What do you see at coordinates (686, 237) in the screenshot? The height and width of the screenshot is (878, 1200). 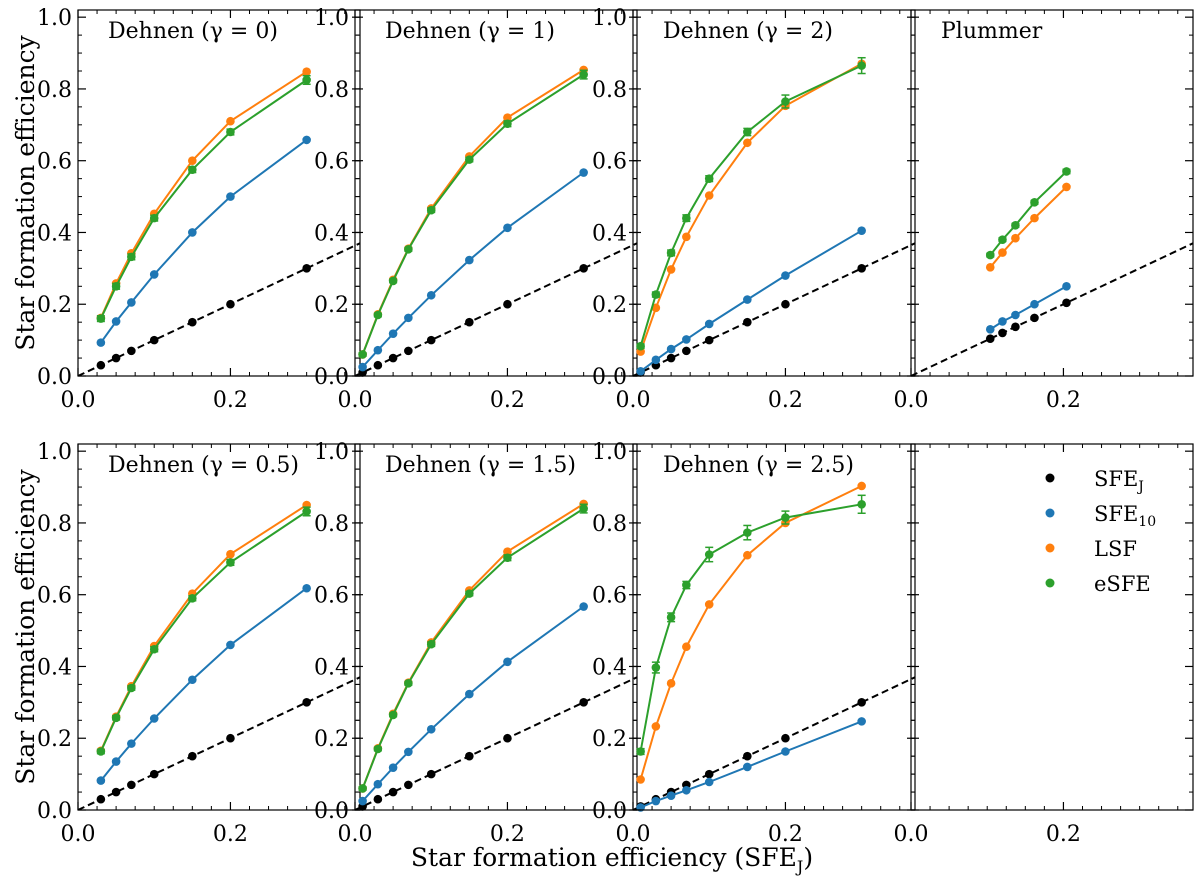 I see `panel-3-series-lsf-point` at bounding box center [686, 237].